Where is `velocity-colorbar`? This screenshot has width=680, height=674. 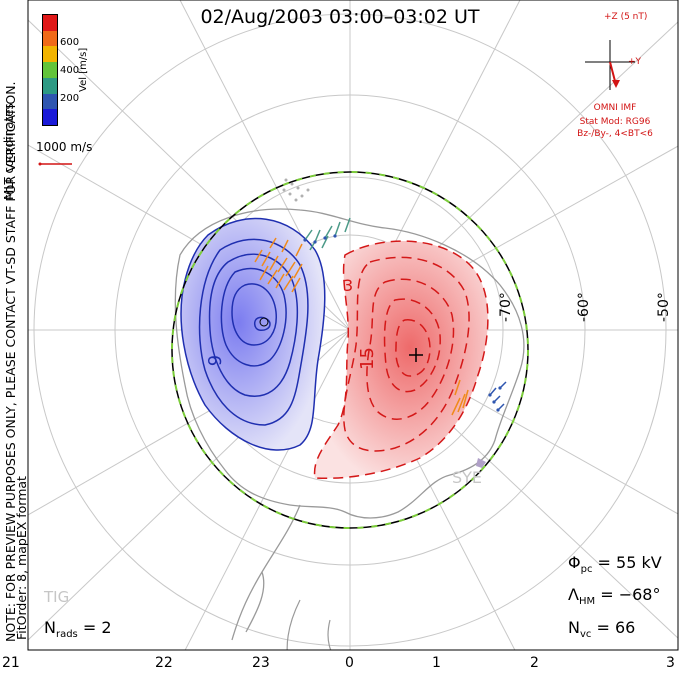 velocity-colorbar is located at coordinates (50, 70).